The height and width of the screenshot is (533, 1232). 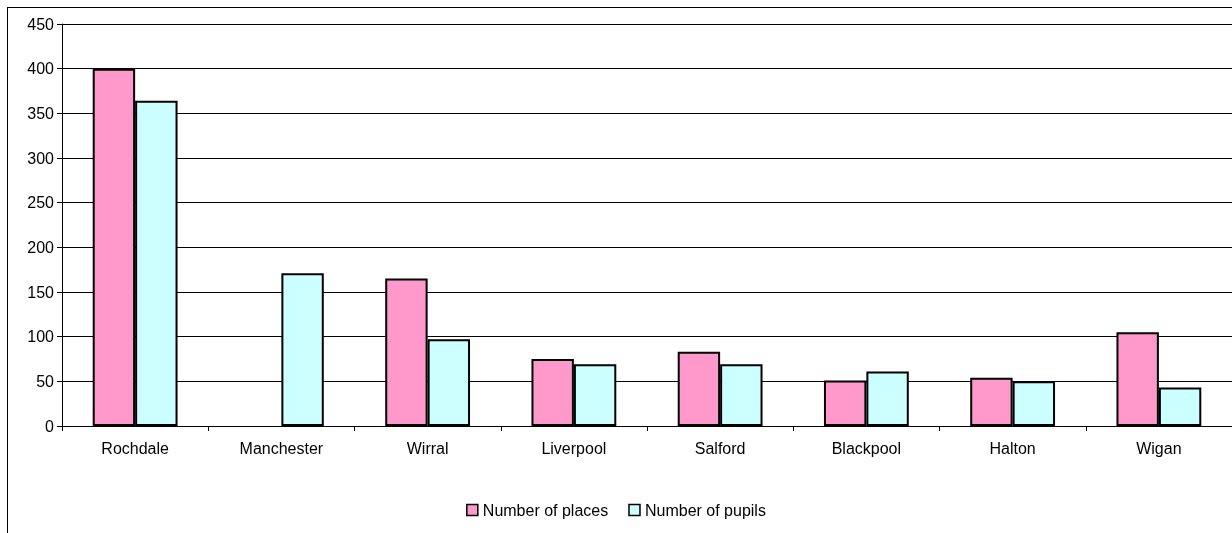 What do you see at coordinates (281, 448) in the screenshot?
I see `x-tick-label: Manchester` at bounding box center [281, 448].